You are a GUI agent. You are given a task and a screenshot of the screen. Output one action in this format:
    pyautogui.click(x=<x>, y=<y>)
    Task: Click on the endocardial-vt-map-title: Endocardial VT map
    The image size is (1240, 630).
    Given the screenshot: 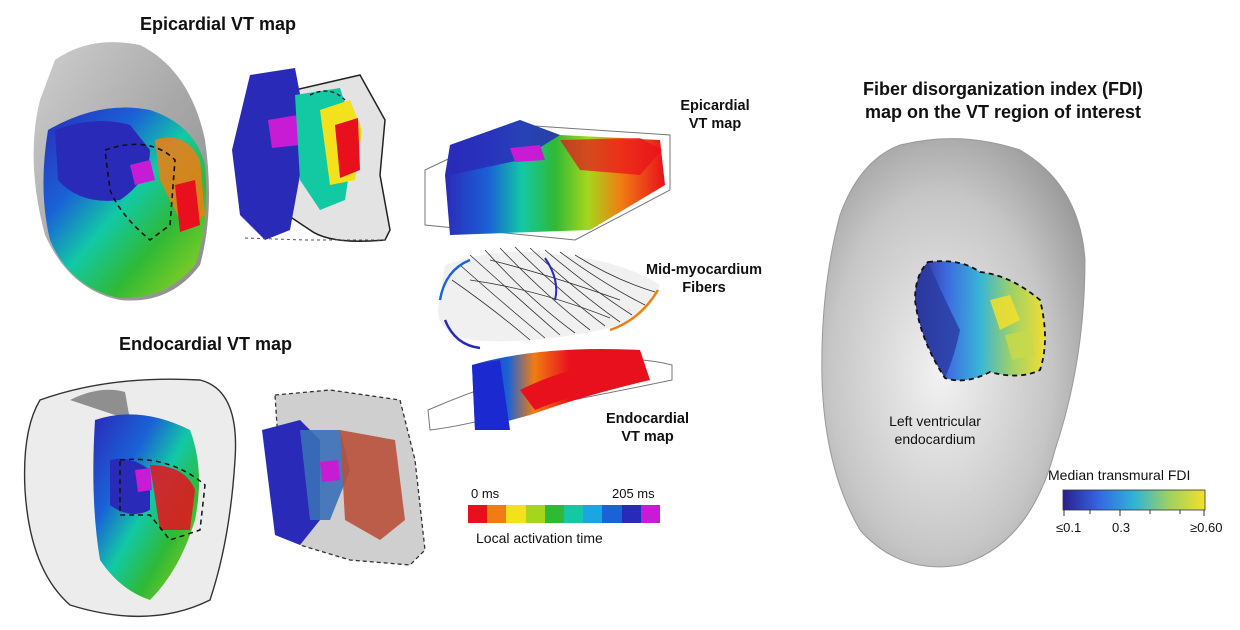 What is the action you would take?
    pyautogui.click(x=205, y=344)
    